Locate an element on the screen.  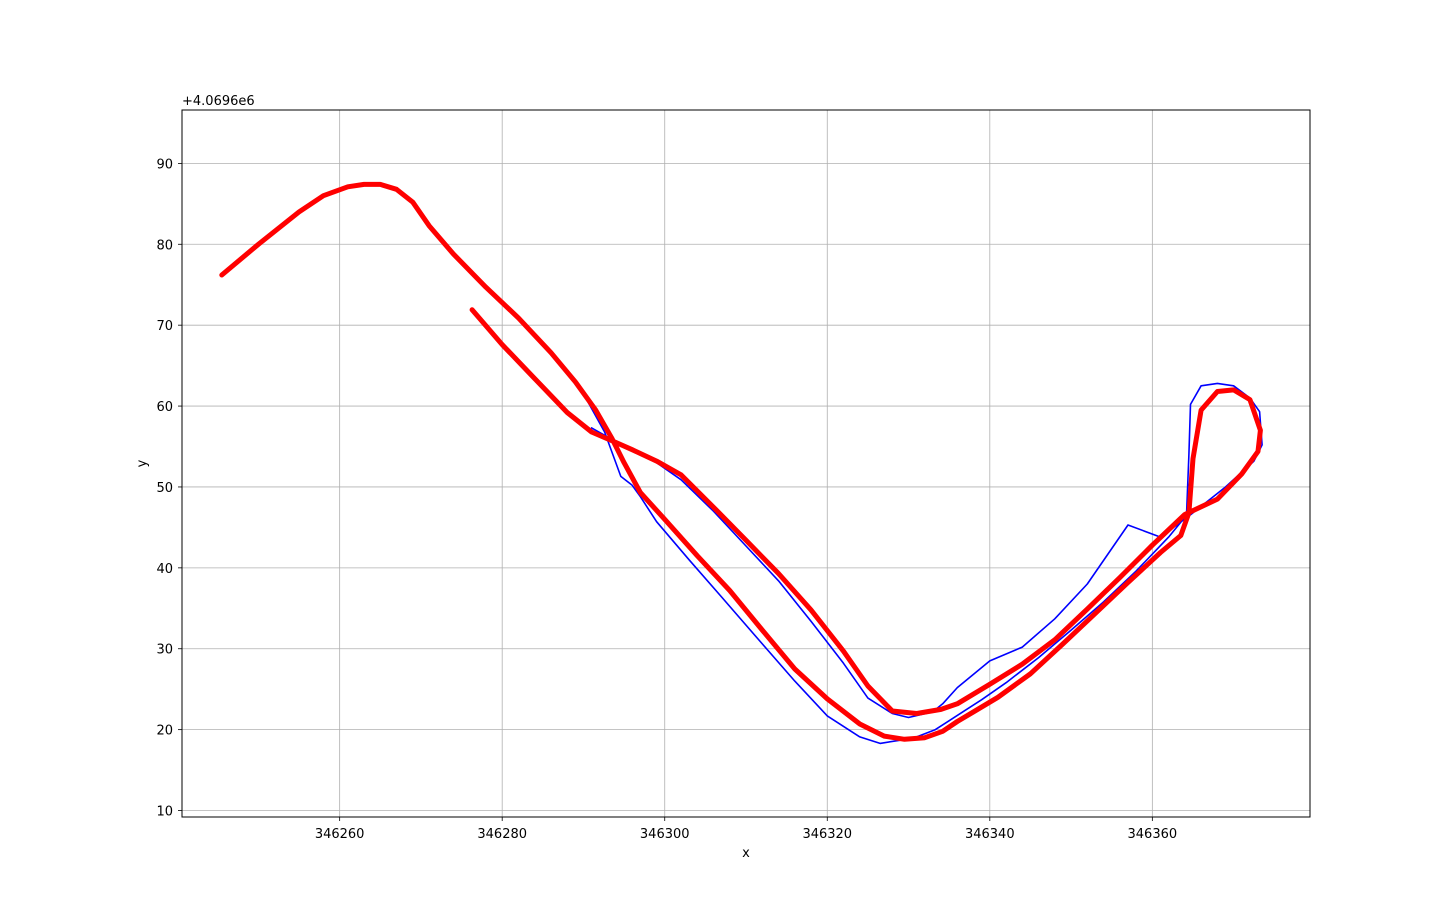
x-tick-label: 346320 is located at coordinates (827, 834).